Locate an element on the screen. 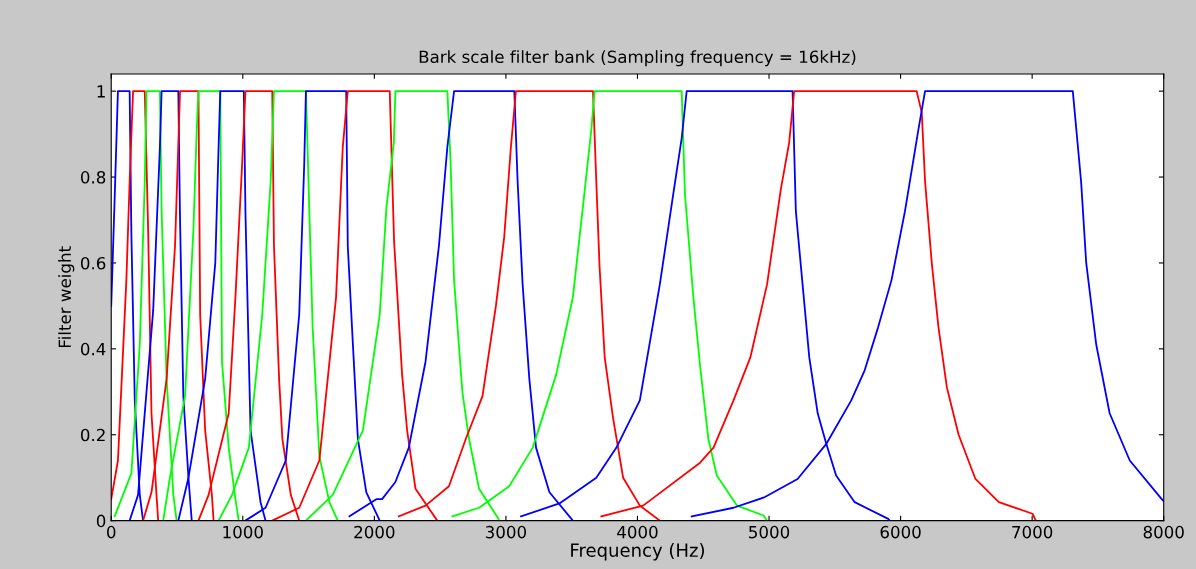 The height and width of the screenshot is (569, 1196). y-tick-label: 0.2 is located at coordinates (92, 435).